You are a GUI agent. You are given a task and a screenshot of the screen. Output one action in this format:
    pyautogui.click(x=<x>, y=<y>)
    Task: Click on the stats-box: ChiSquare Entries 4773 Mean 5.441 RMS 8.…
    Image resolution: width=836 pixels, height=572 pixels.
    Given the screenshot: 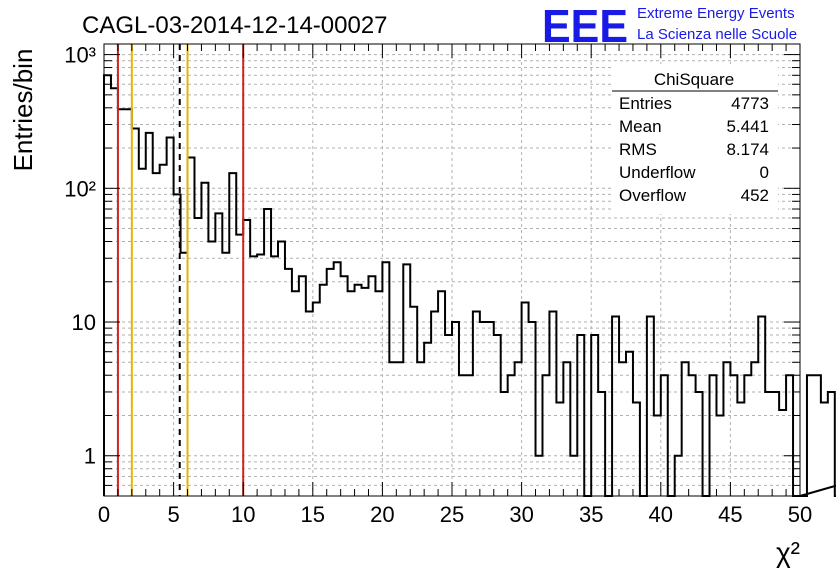 What is the action you would take?
    pyautogui.click(x=695, y=139)
    